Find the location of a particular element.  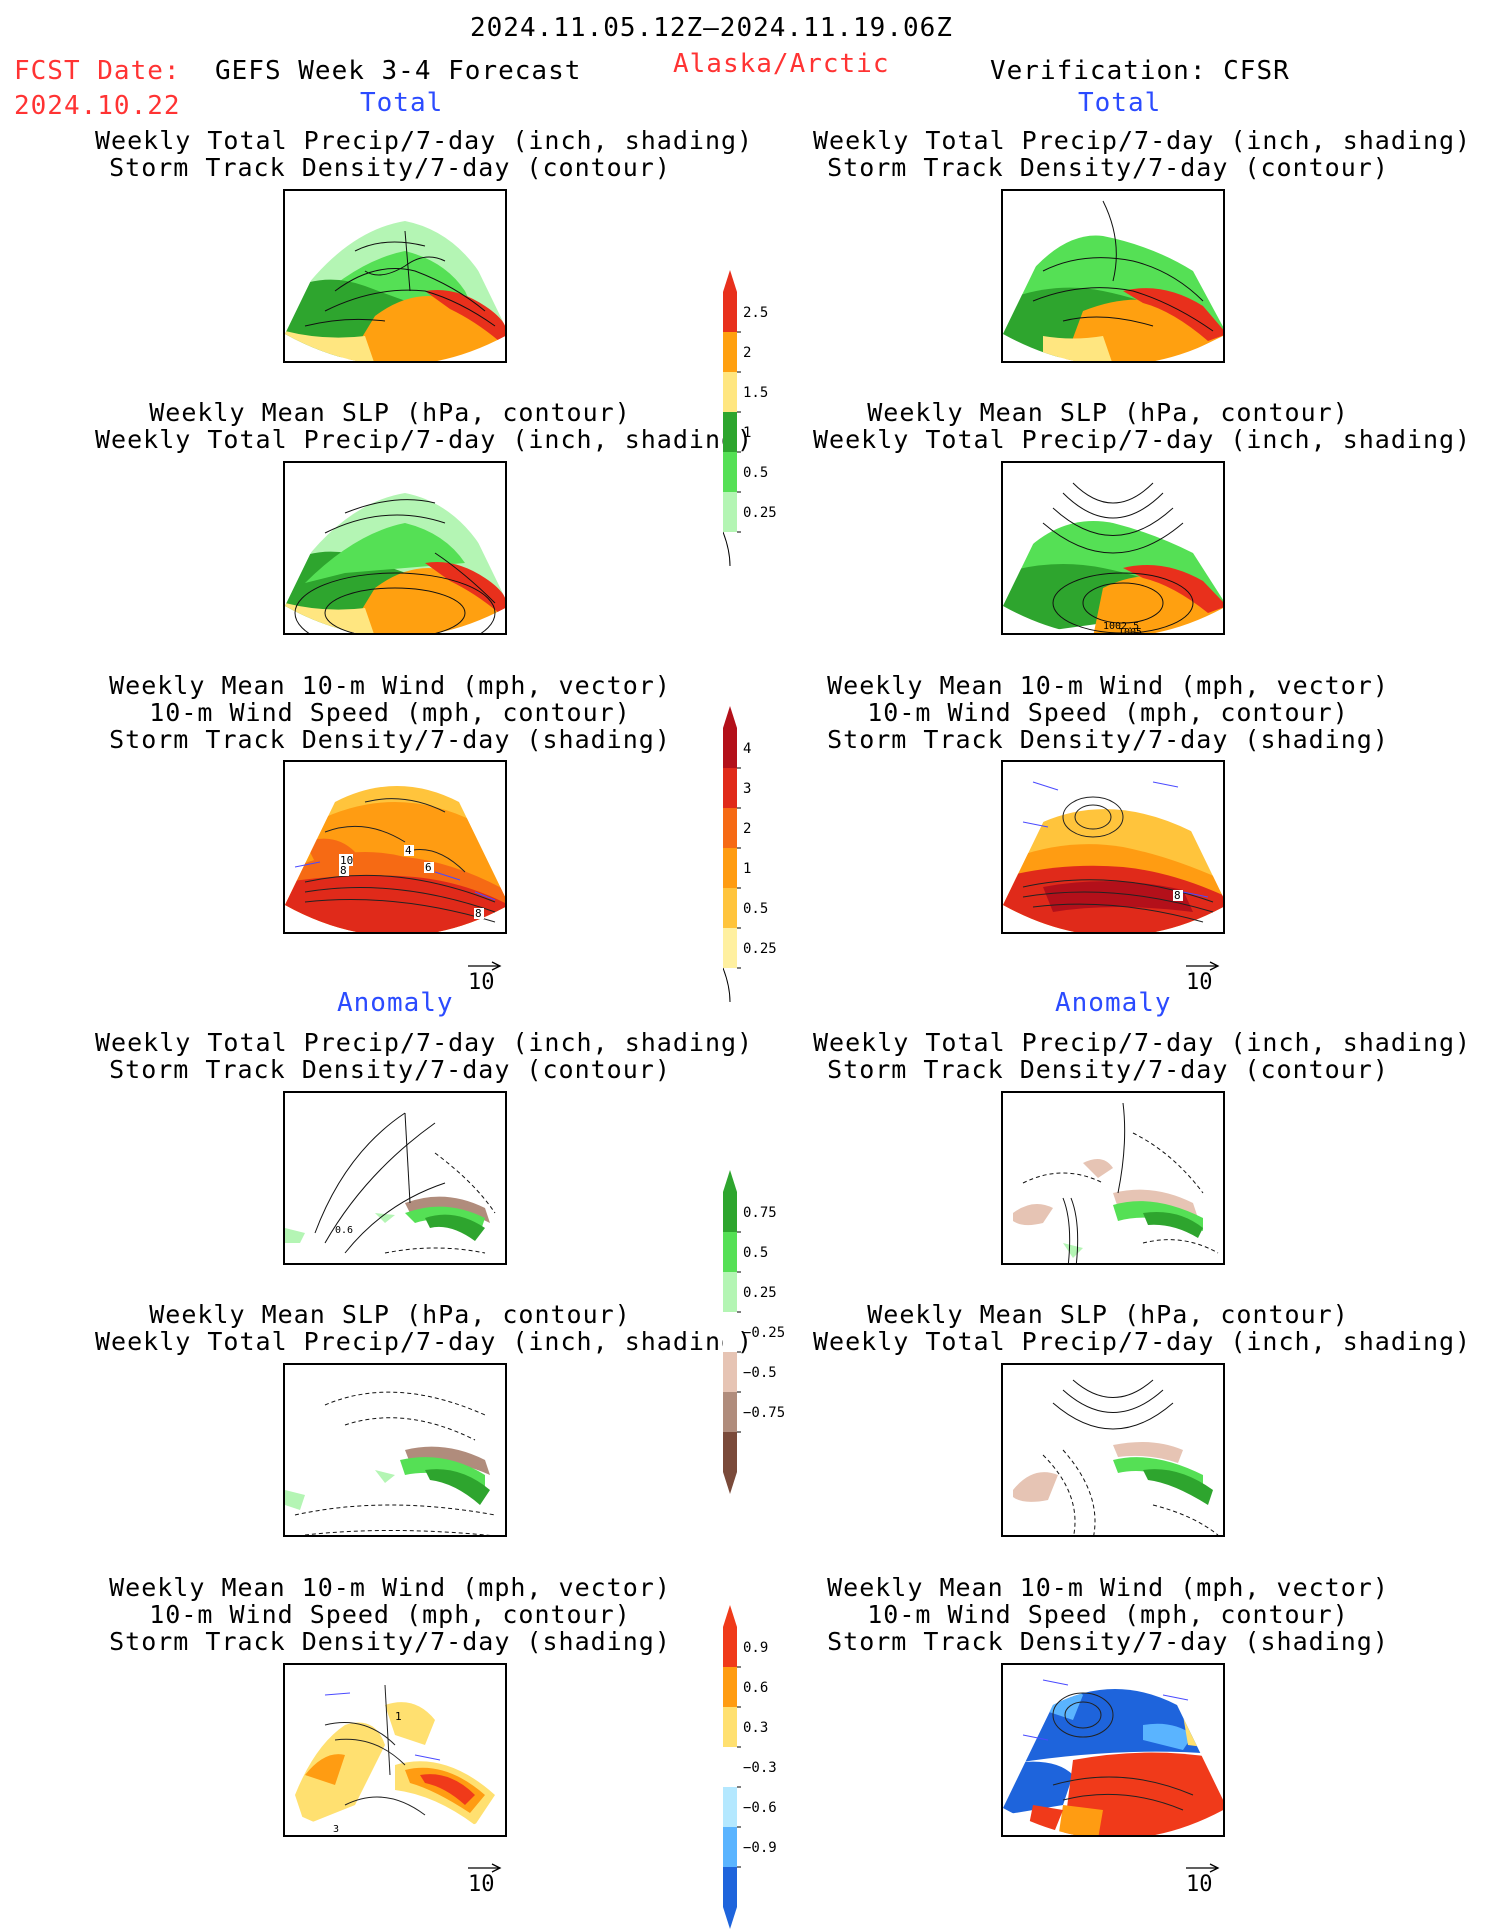

colorbar-svg: 0.9 0.6 0.3 −0.3 −0.6 −0.9 is located at coordinates (750, 1767).